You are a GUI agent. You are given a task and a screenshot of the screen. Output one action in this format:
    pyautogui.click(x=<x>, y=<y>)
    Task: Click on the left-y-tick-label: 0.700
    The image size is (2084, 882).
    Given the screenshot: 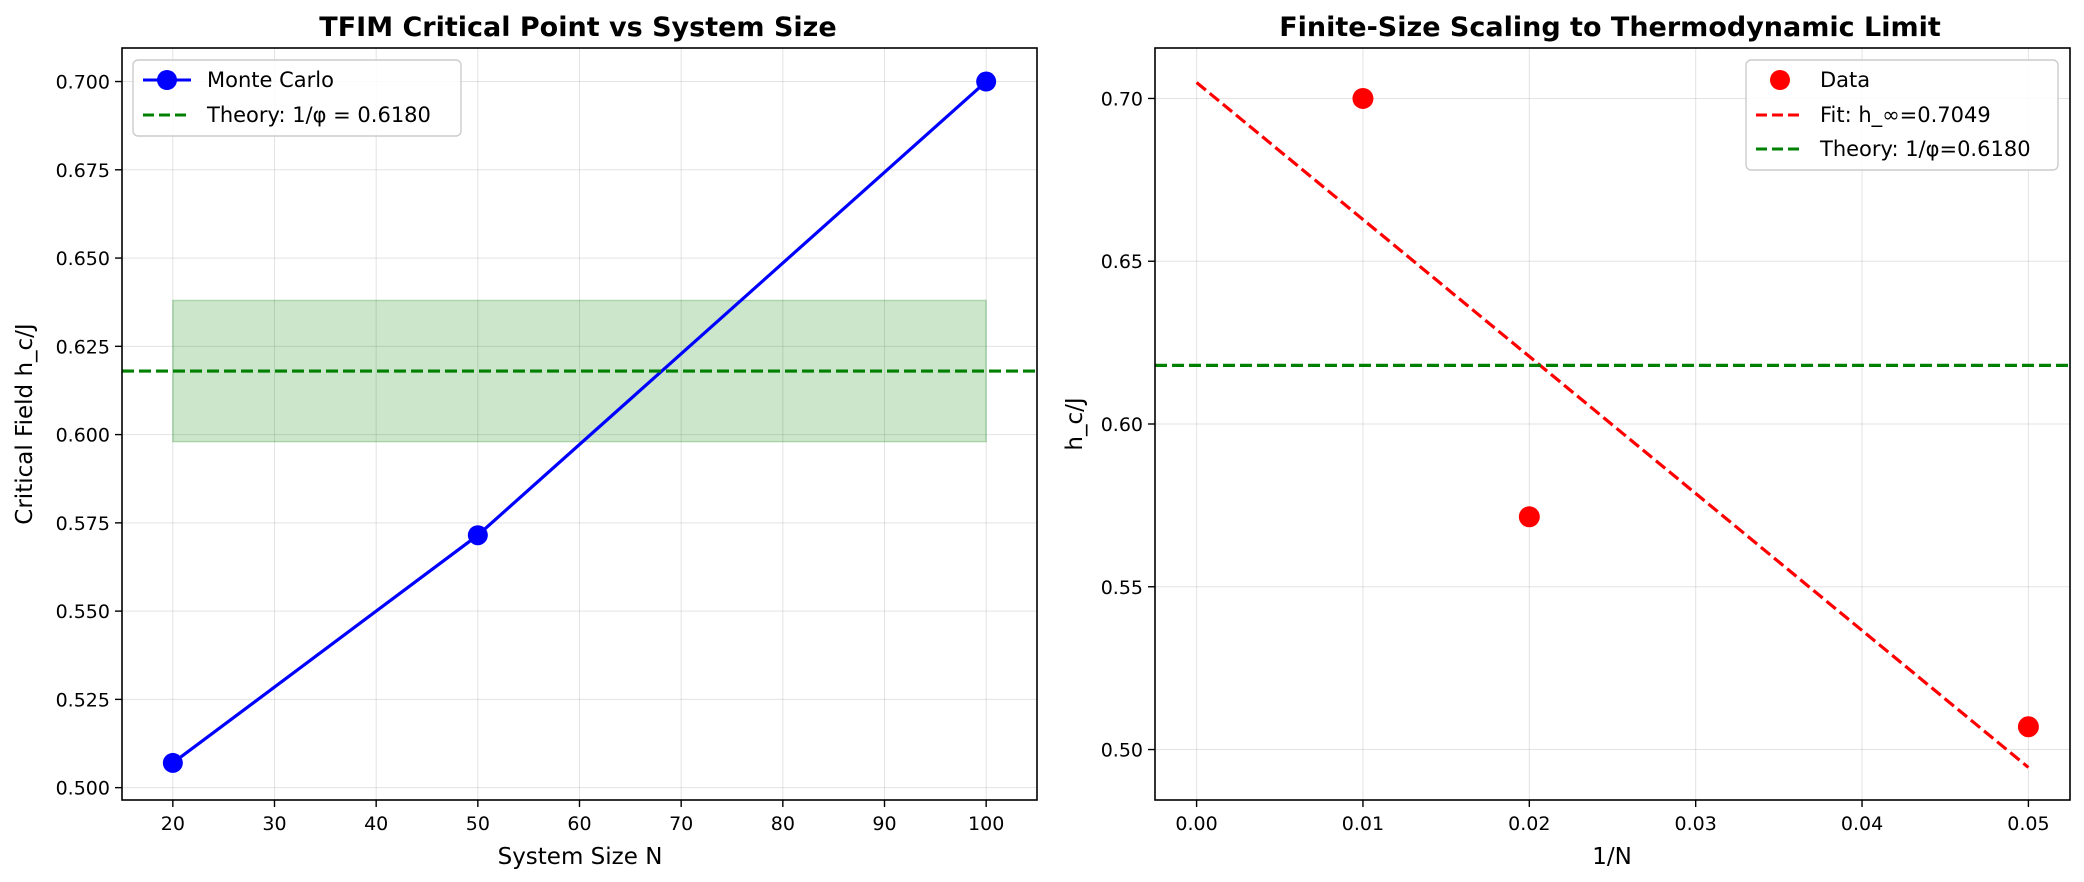 What is the action you would take?
    pyautogui.click(x=83, y=83)
    